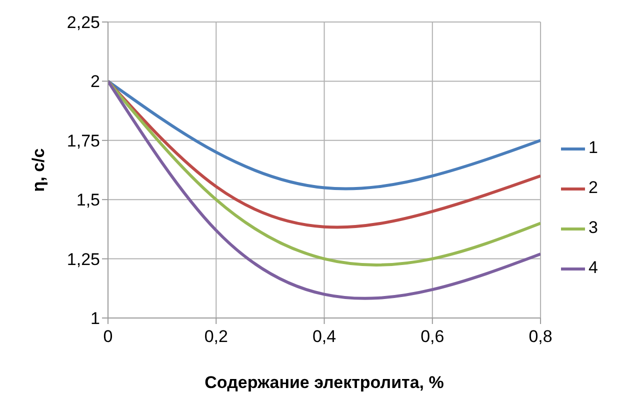 This screenshot has width=635, height=414. What do you see at coordinates (83, 259) in the screenshot?
I see `y-tick-label: 1,25` at bounding box center [83, 259].